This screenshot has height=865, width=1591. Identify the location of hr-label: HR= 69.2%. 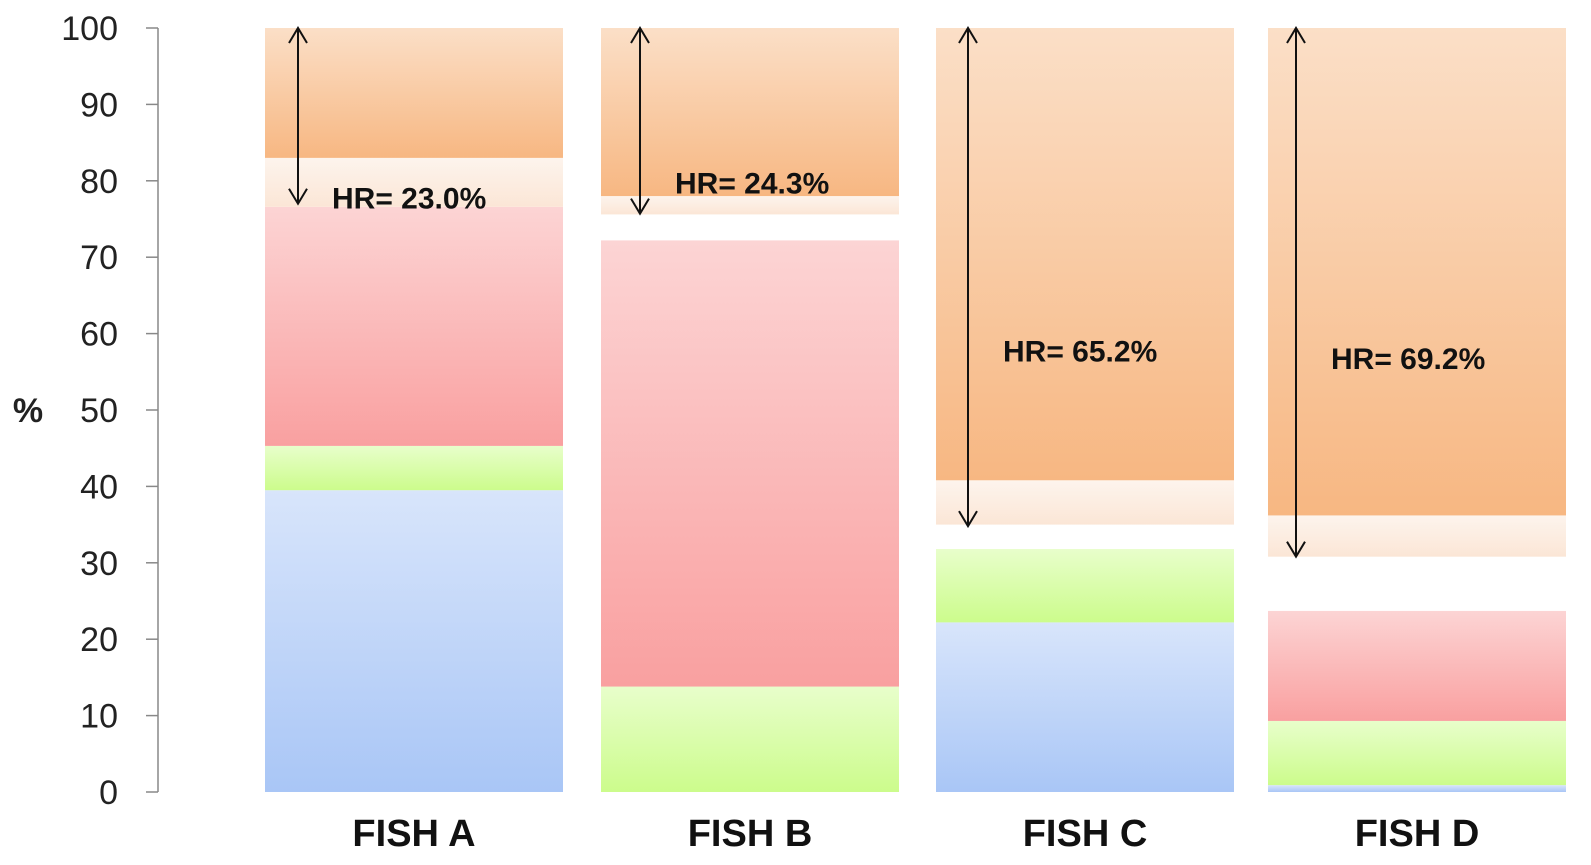
(1408, 359).